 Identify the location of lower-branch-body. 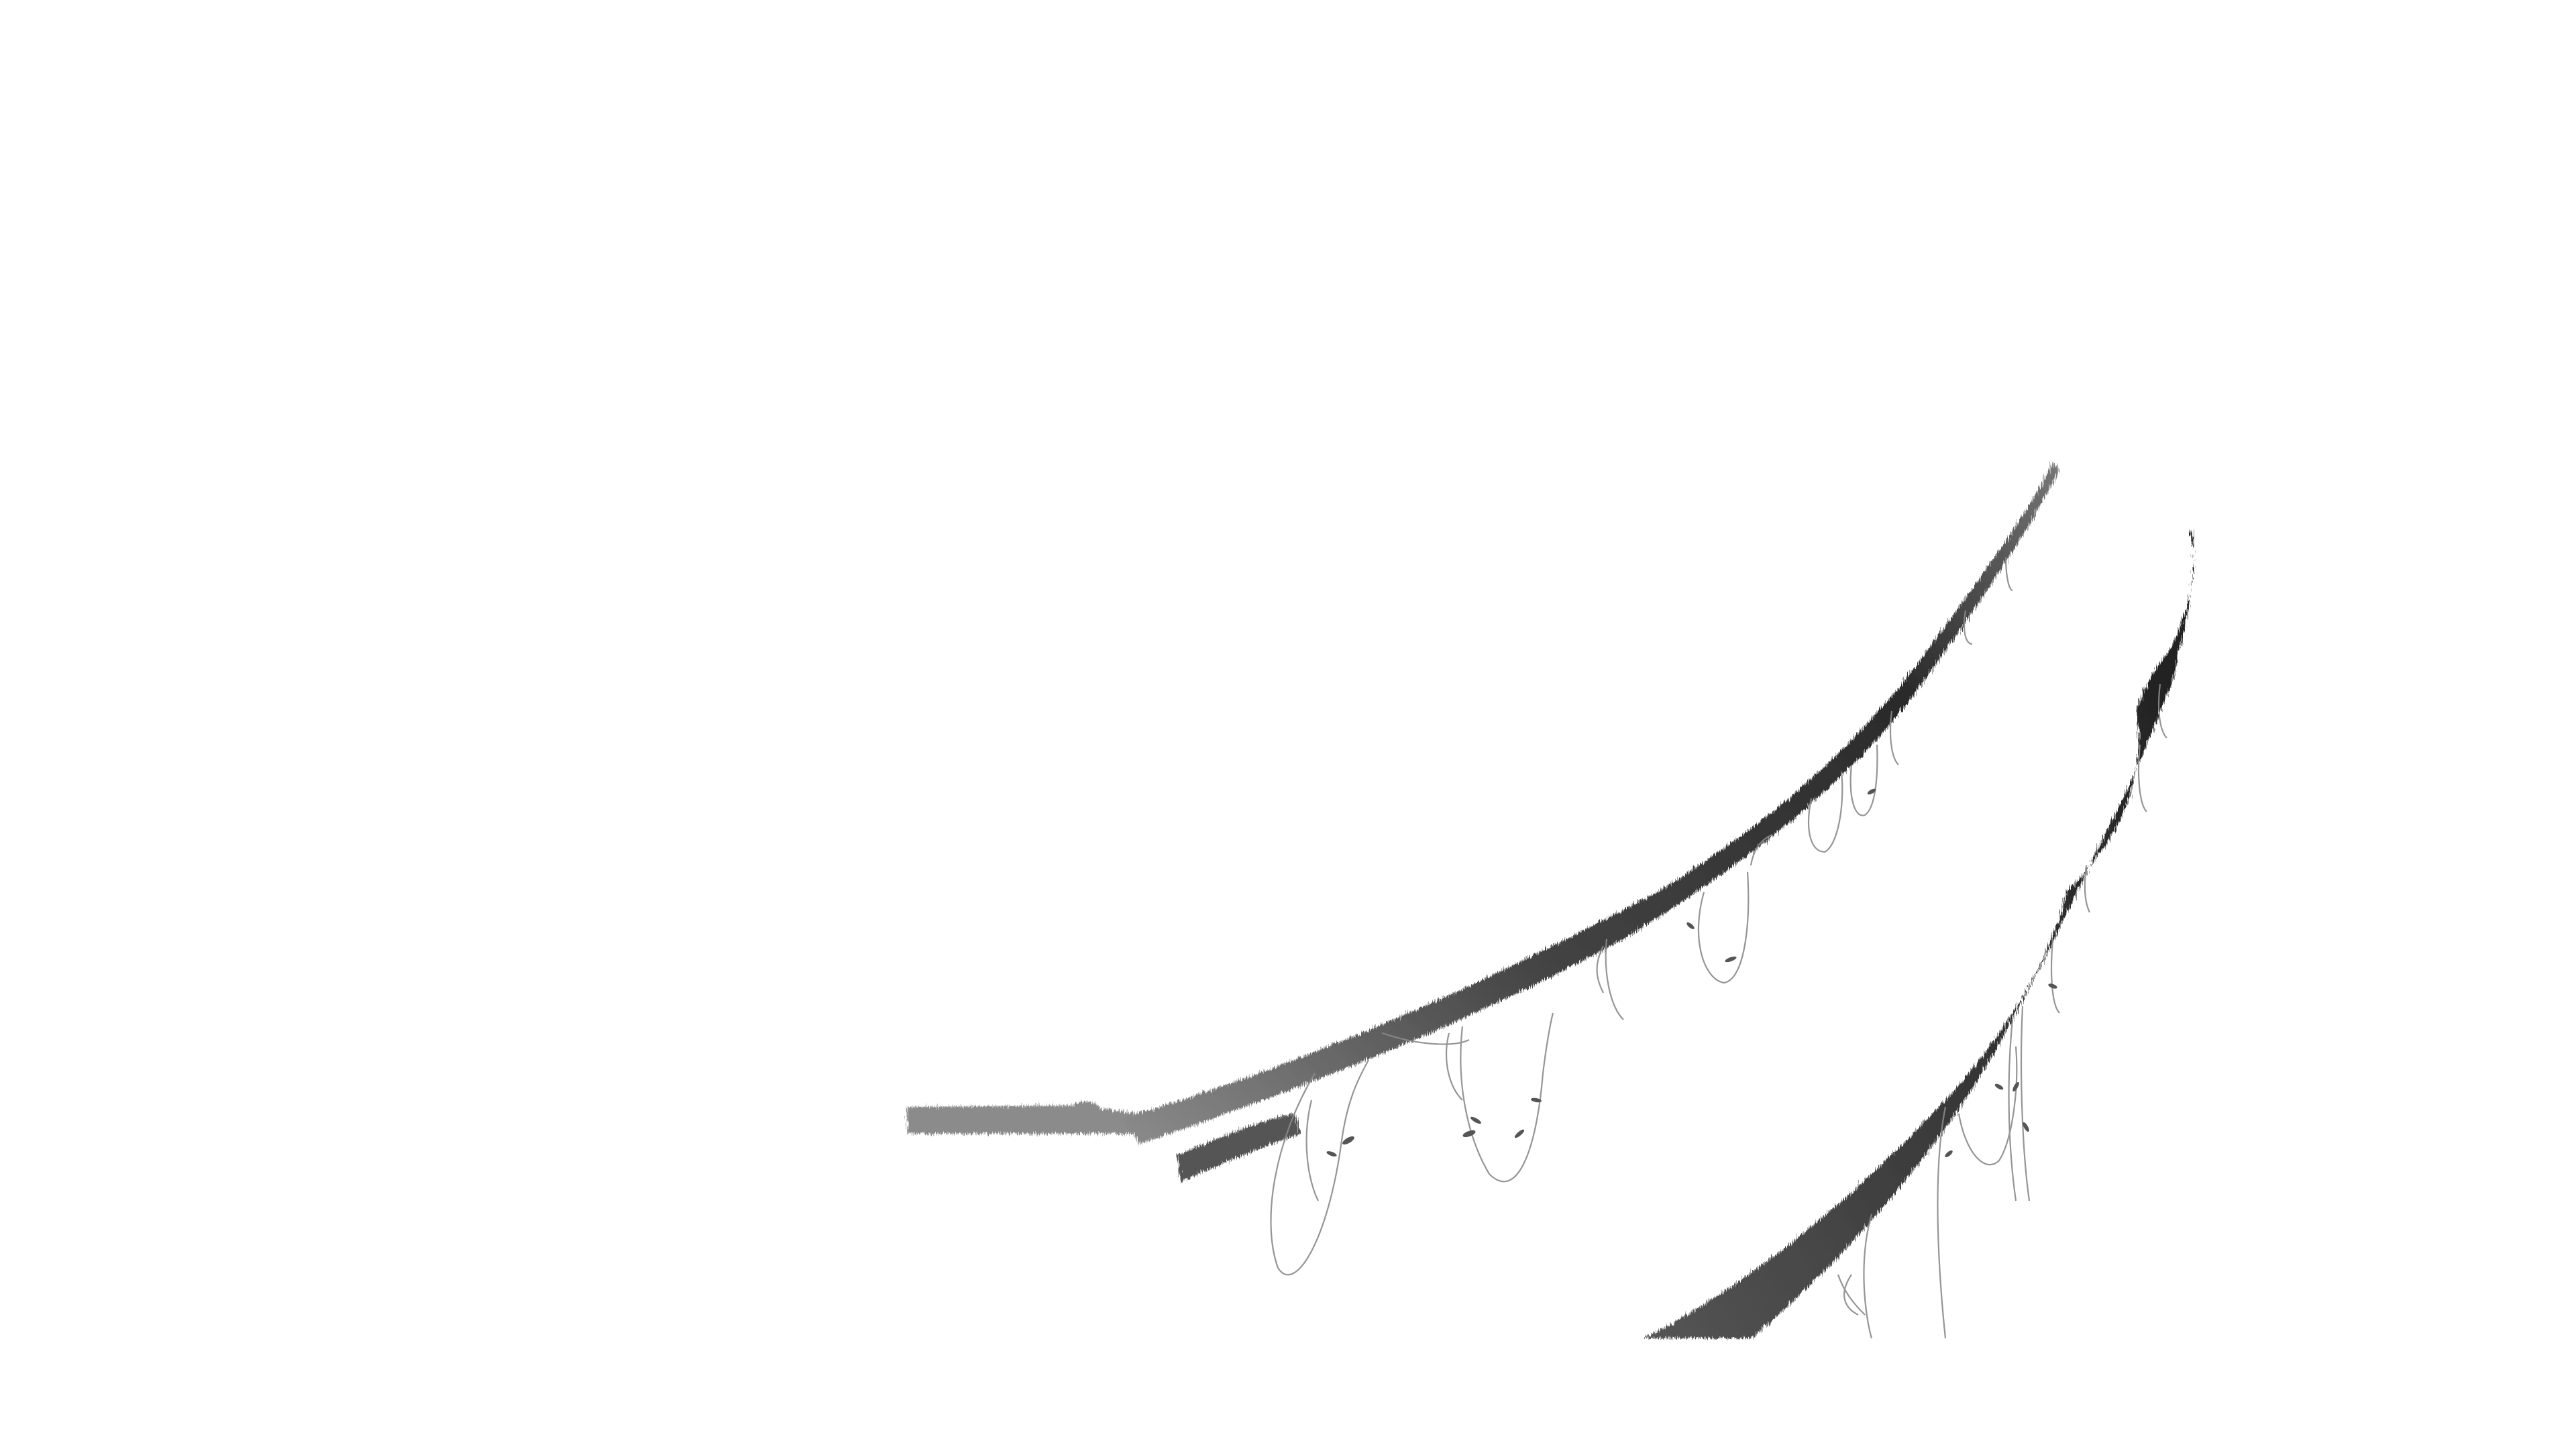
(1919, 934).